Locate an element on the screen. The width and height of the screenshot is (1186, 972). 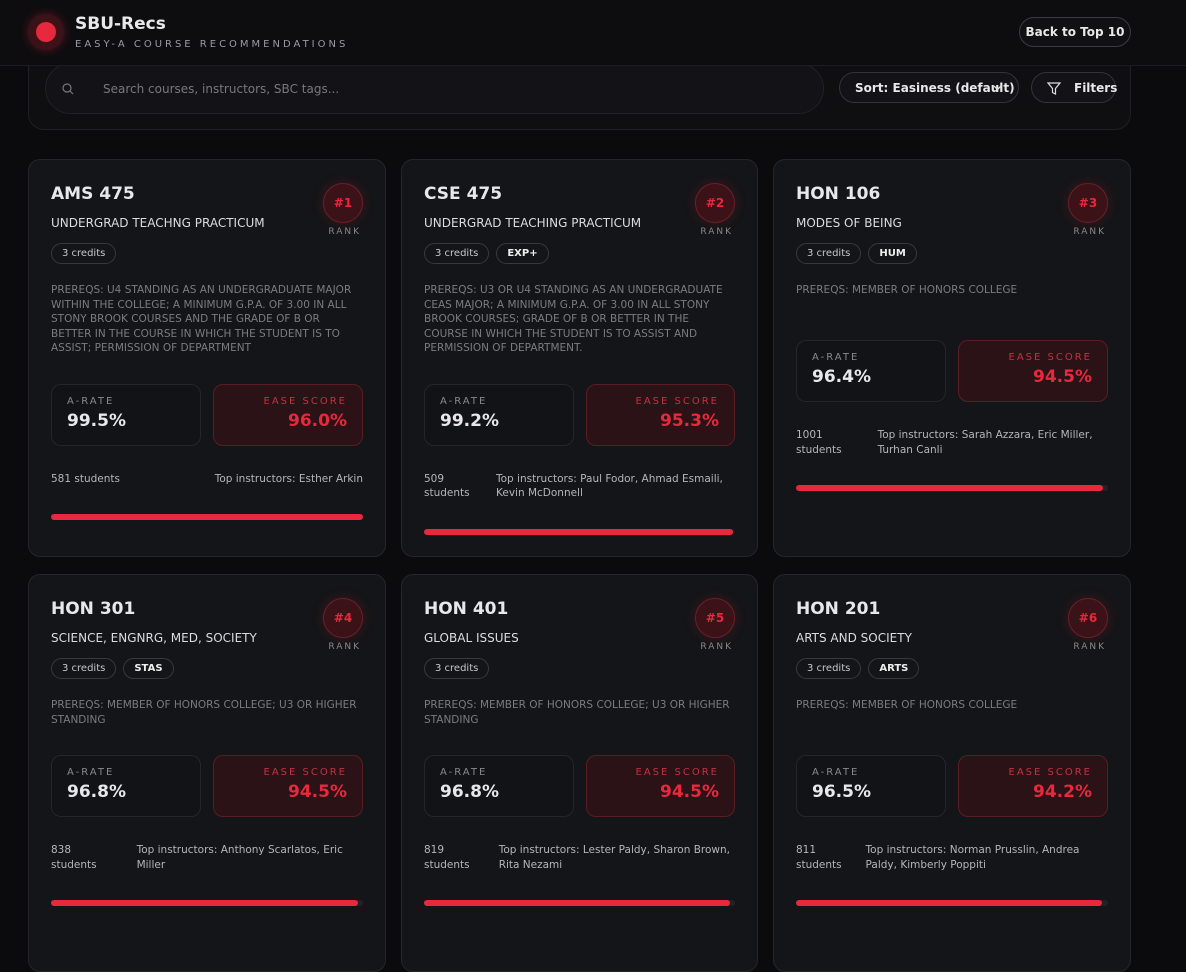
students: 811 students is located at coordinates (819, 857).